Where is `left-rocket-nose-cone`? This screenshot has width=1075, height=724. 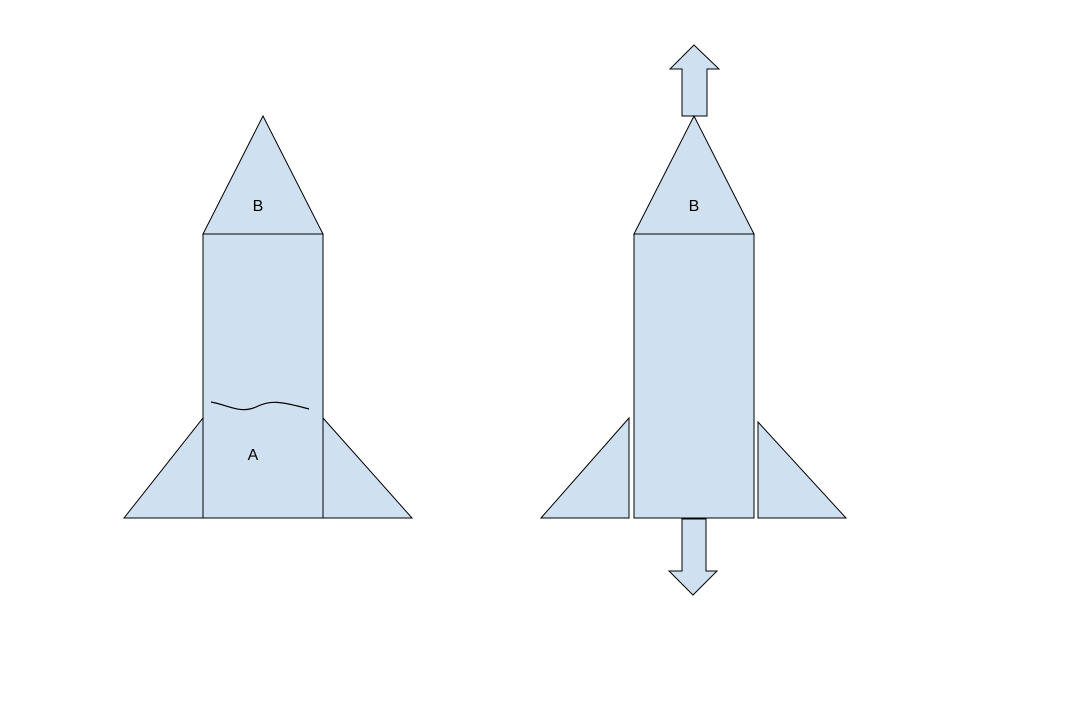
left-rocket-nose-cone is located at coordinates (263, 175).